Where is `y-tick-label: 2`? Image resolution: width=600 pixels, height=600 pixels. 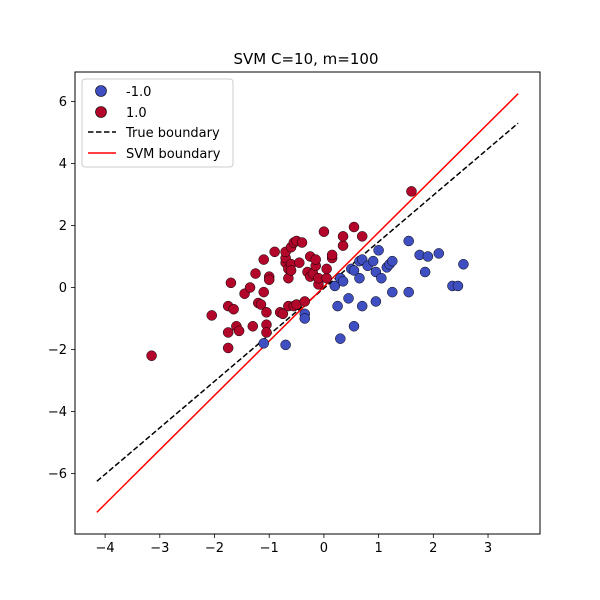
y-tick-label: 2 is located at coordinates (63, 226).